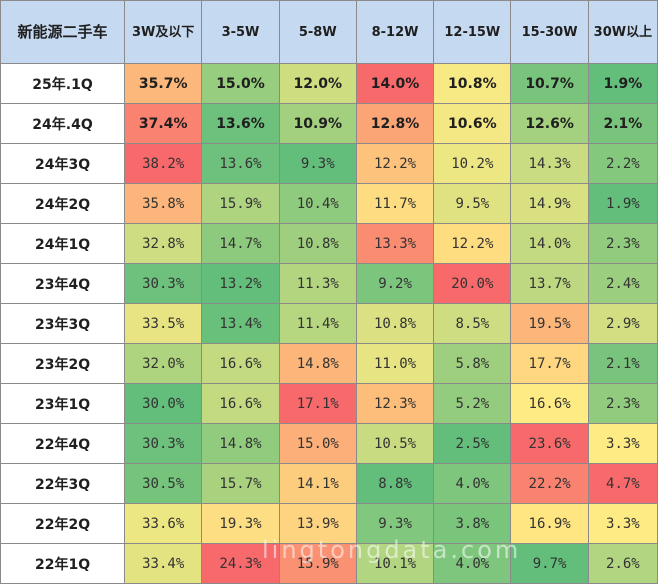 This screenshot has height=584, width=660. What do you see at coordinates (395, 203) in the screenshot?
I see `heatmap-cell: 11.7%` at bounding box center [395, 203].